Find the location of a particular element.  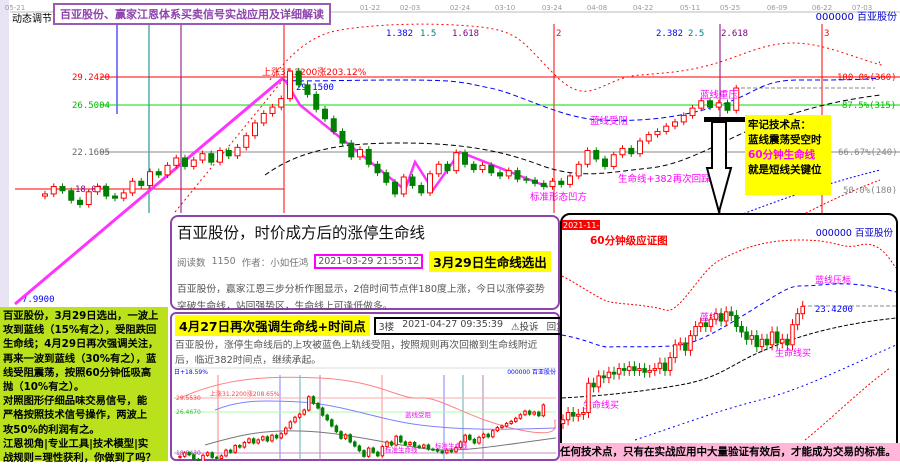

fib-time-label: 2.618 is located at coordinates (734, 34).